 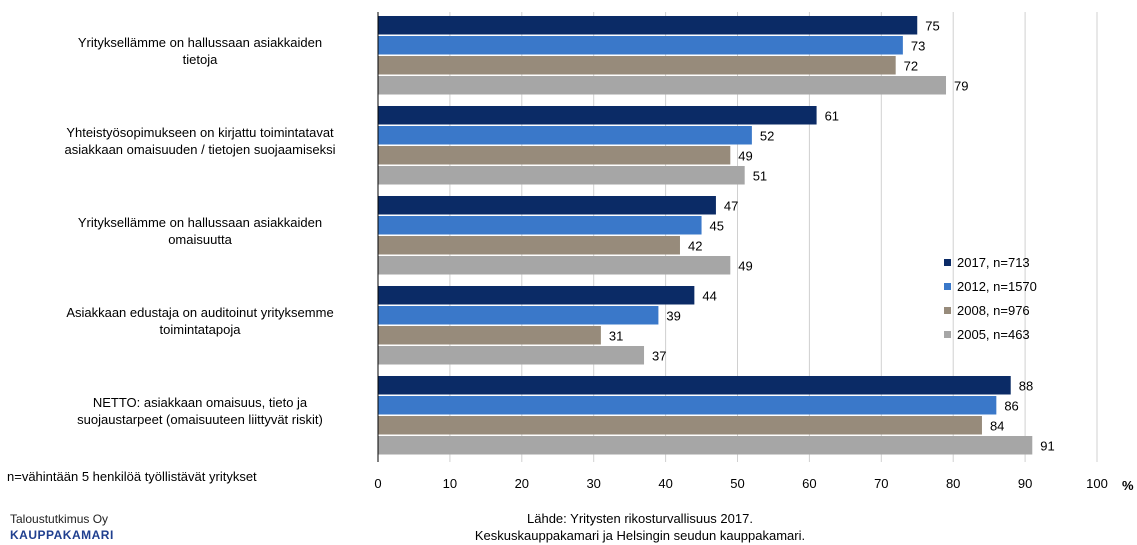 What do you see at coordinates (1128, 485) in the screenshot?
I see `x-axis-unit: %` at bounding box center [1128, 485].